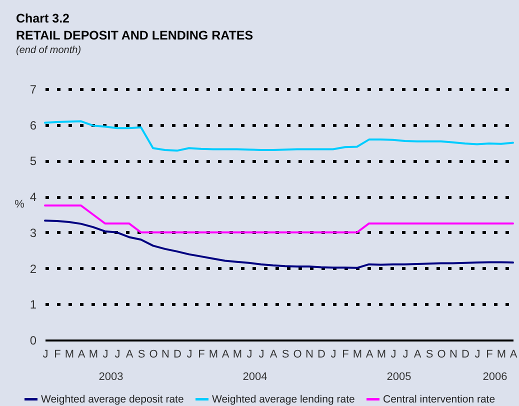 The height and width of the screenshot is (406, 519). What do you see at coordinates (33, 341) in the screenshot?
I see `y-tick-label: 0` at bounding box center [33, 341].